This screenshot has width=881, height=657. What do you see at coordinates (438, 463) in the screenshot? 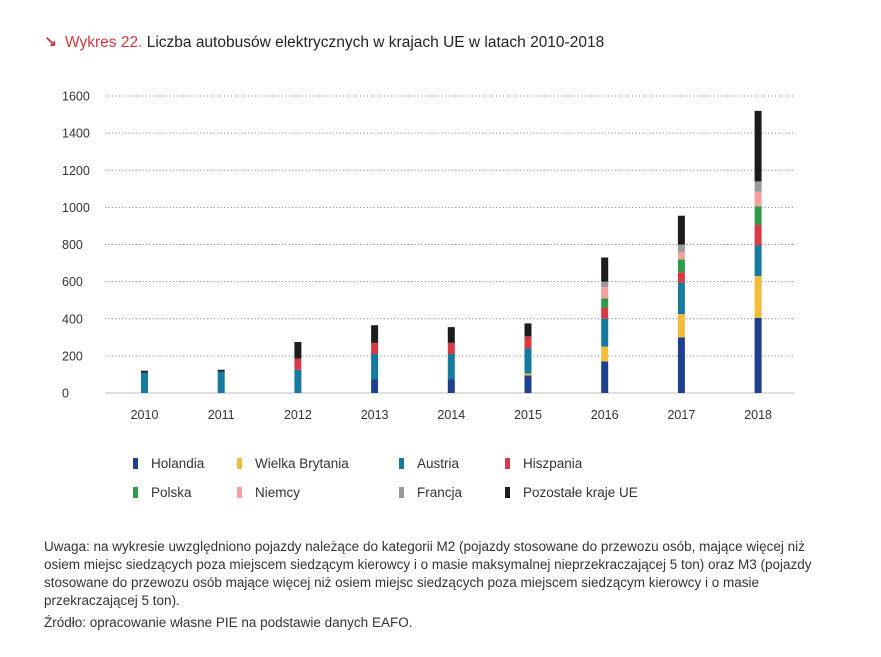
I see `legend-label: Austria` at bounding box center [438, 463].